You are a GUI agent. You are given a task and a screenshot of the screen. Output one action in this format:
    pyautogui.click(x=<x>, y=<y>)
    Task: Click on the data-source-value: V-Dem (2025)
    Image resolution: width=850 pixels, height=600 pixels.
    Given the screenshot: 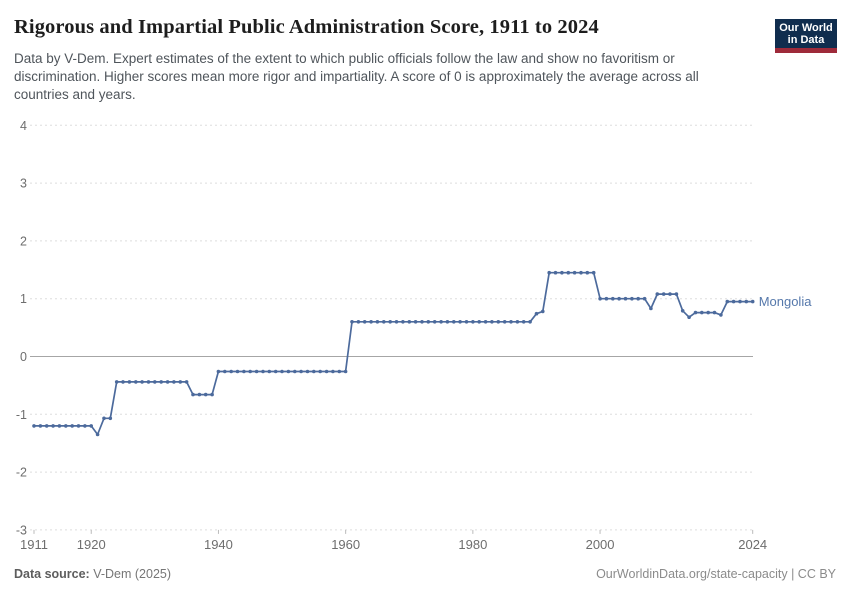 What is the action you would take?
    pyautogui.click(x=130, y=574)
    